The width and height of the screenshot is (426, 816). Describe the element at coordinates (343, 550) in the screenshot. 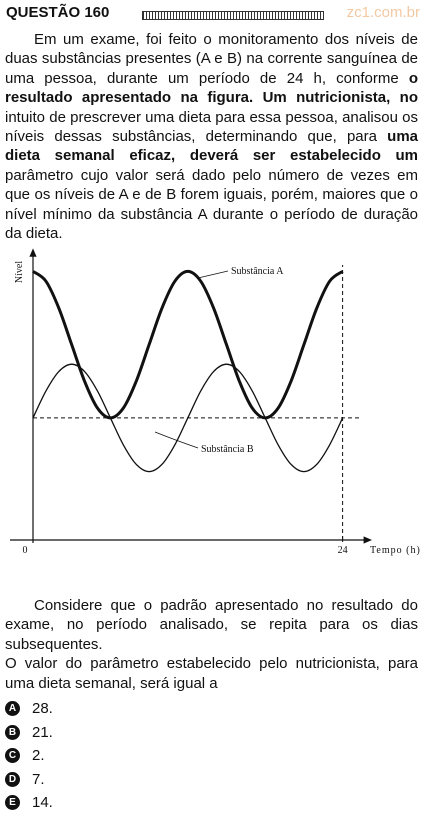

I see `x-tick-label: 24` at that location.